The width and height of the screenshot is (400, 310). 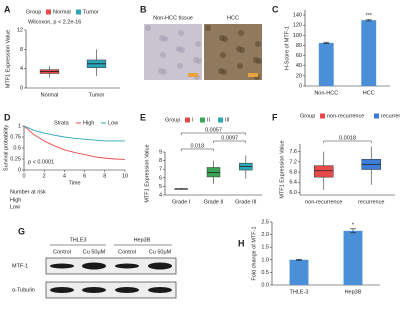 I want to click on x-tick-label: THLE-3, so click(x=299, y=292).